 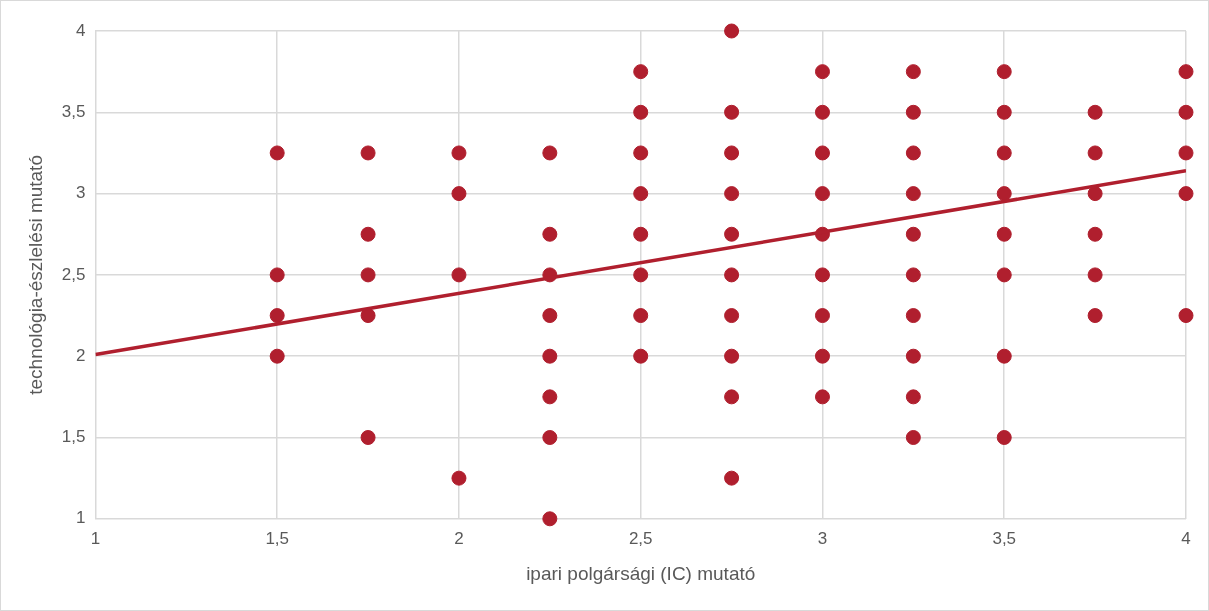 I want to click on y-tick-label: 4, so click(x=80, y=30).